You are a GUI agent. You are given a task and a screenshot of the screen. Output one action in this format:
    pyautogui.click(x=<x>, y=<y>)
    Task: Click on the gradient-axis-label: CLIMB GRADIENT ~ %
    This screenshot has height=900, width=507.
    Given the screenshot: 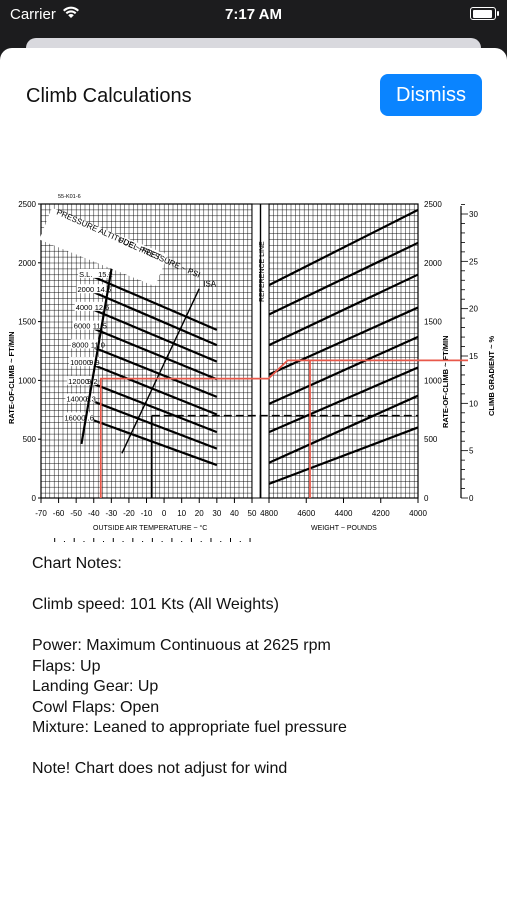 What is the action you would take?
    pyautogui.click(x=491, y=375)
    